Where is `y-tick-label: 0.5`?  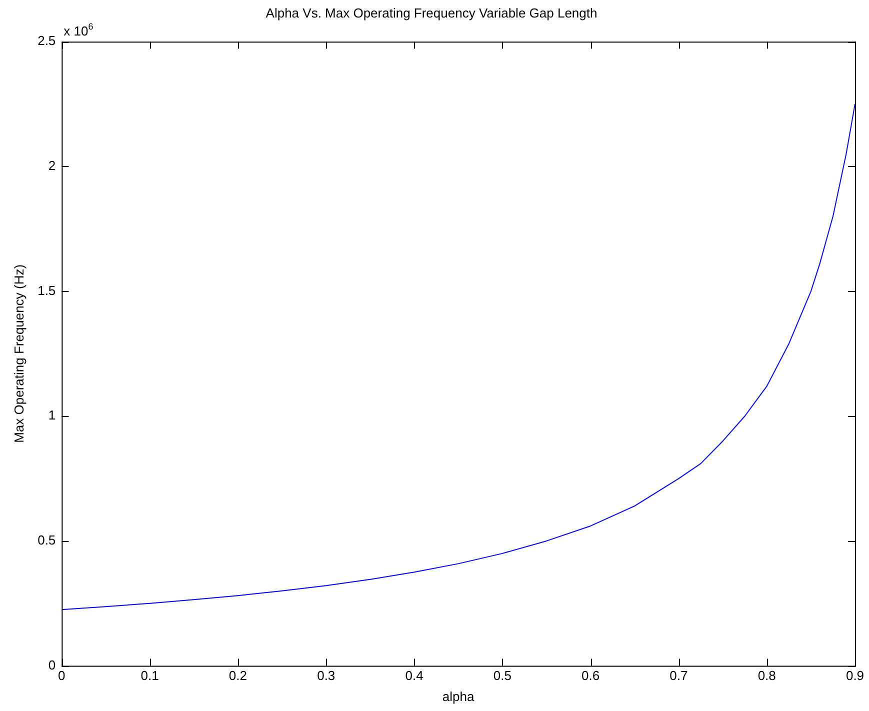 y-tick-label: 0.5 is located at coordinates (47, 540).